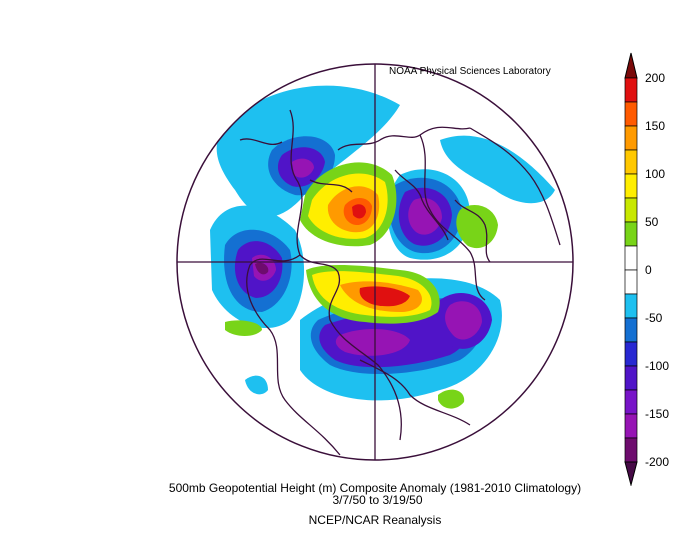 This screenshot has width=700, height=542. What do you see at coordinates (652, 222) in the screenshot?
I see `colorbar-tick-label: 50` at bounding box center [652, 222].